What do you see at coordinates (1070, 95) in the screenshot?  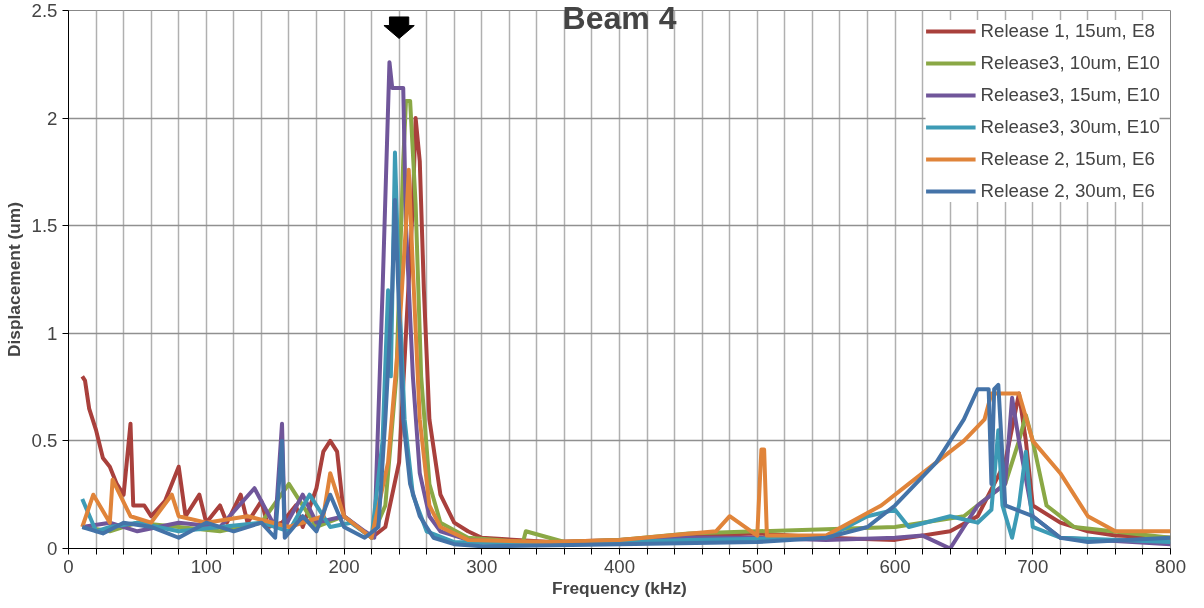 I see `legend-label: Release3, 15um, E10` at bounding box center [1070, 95].